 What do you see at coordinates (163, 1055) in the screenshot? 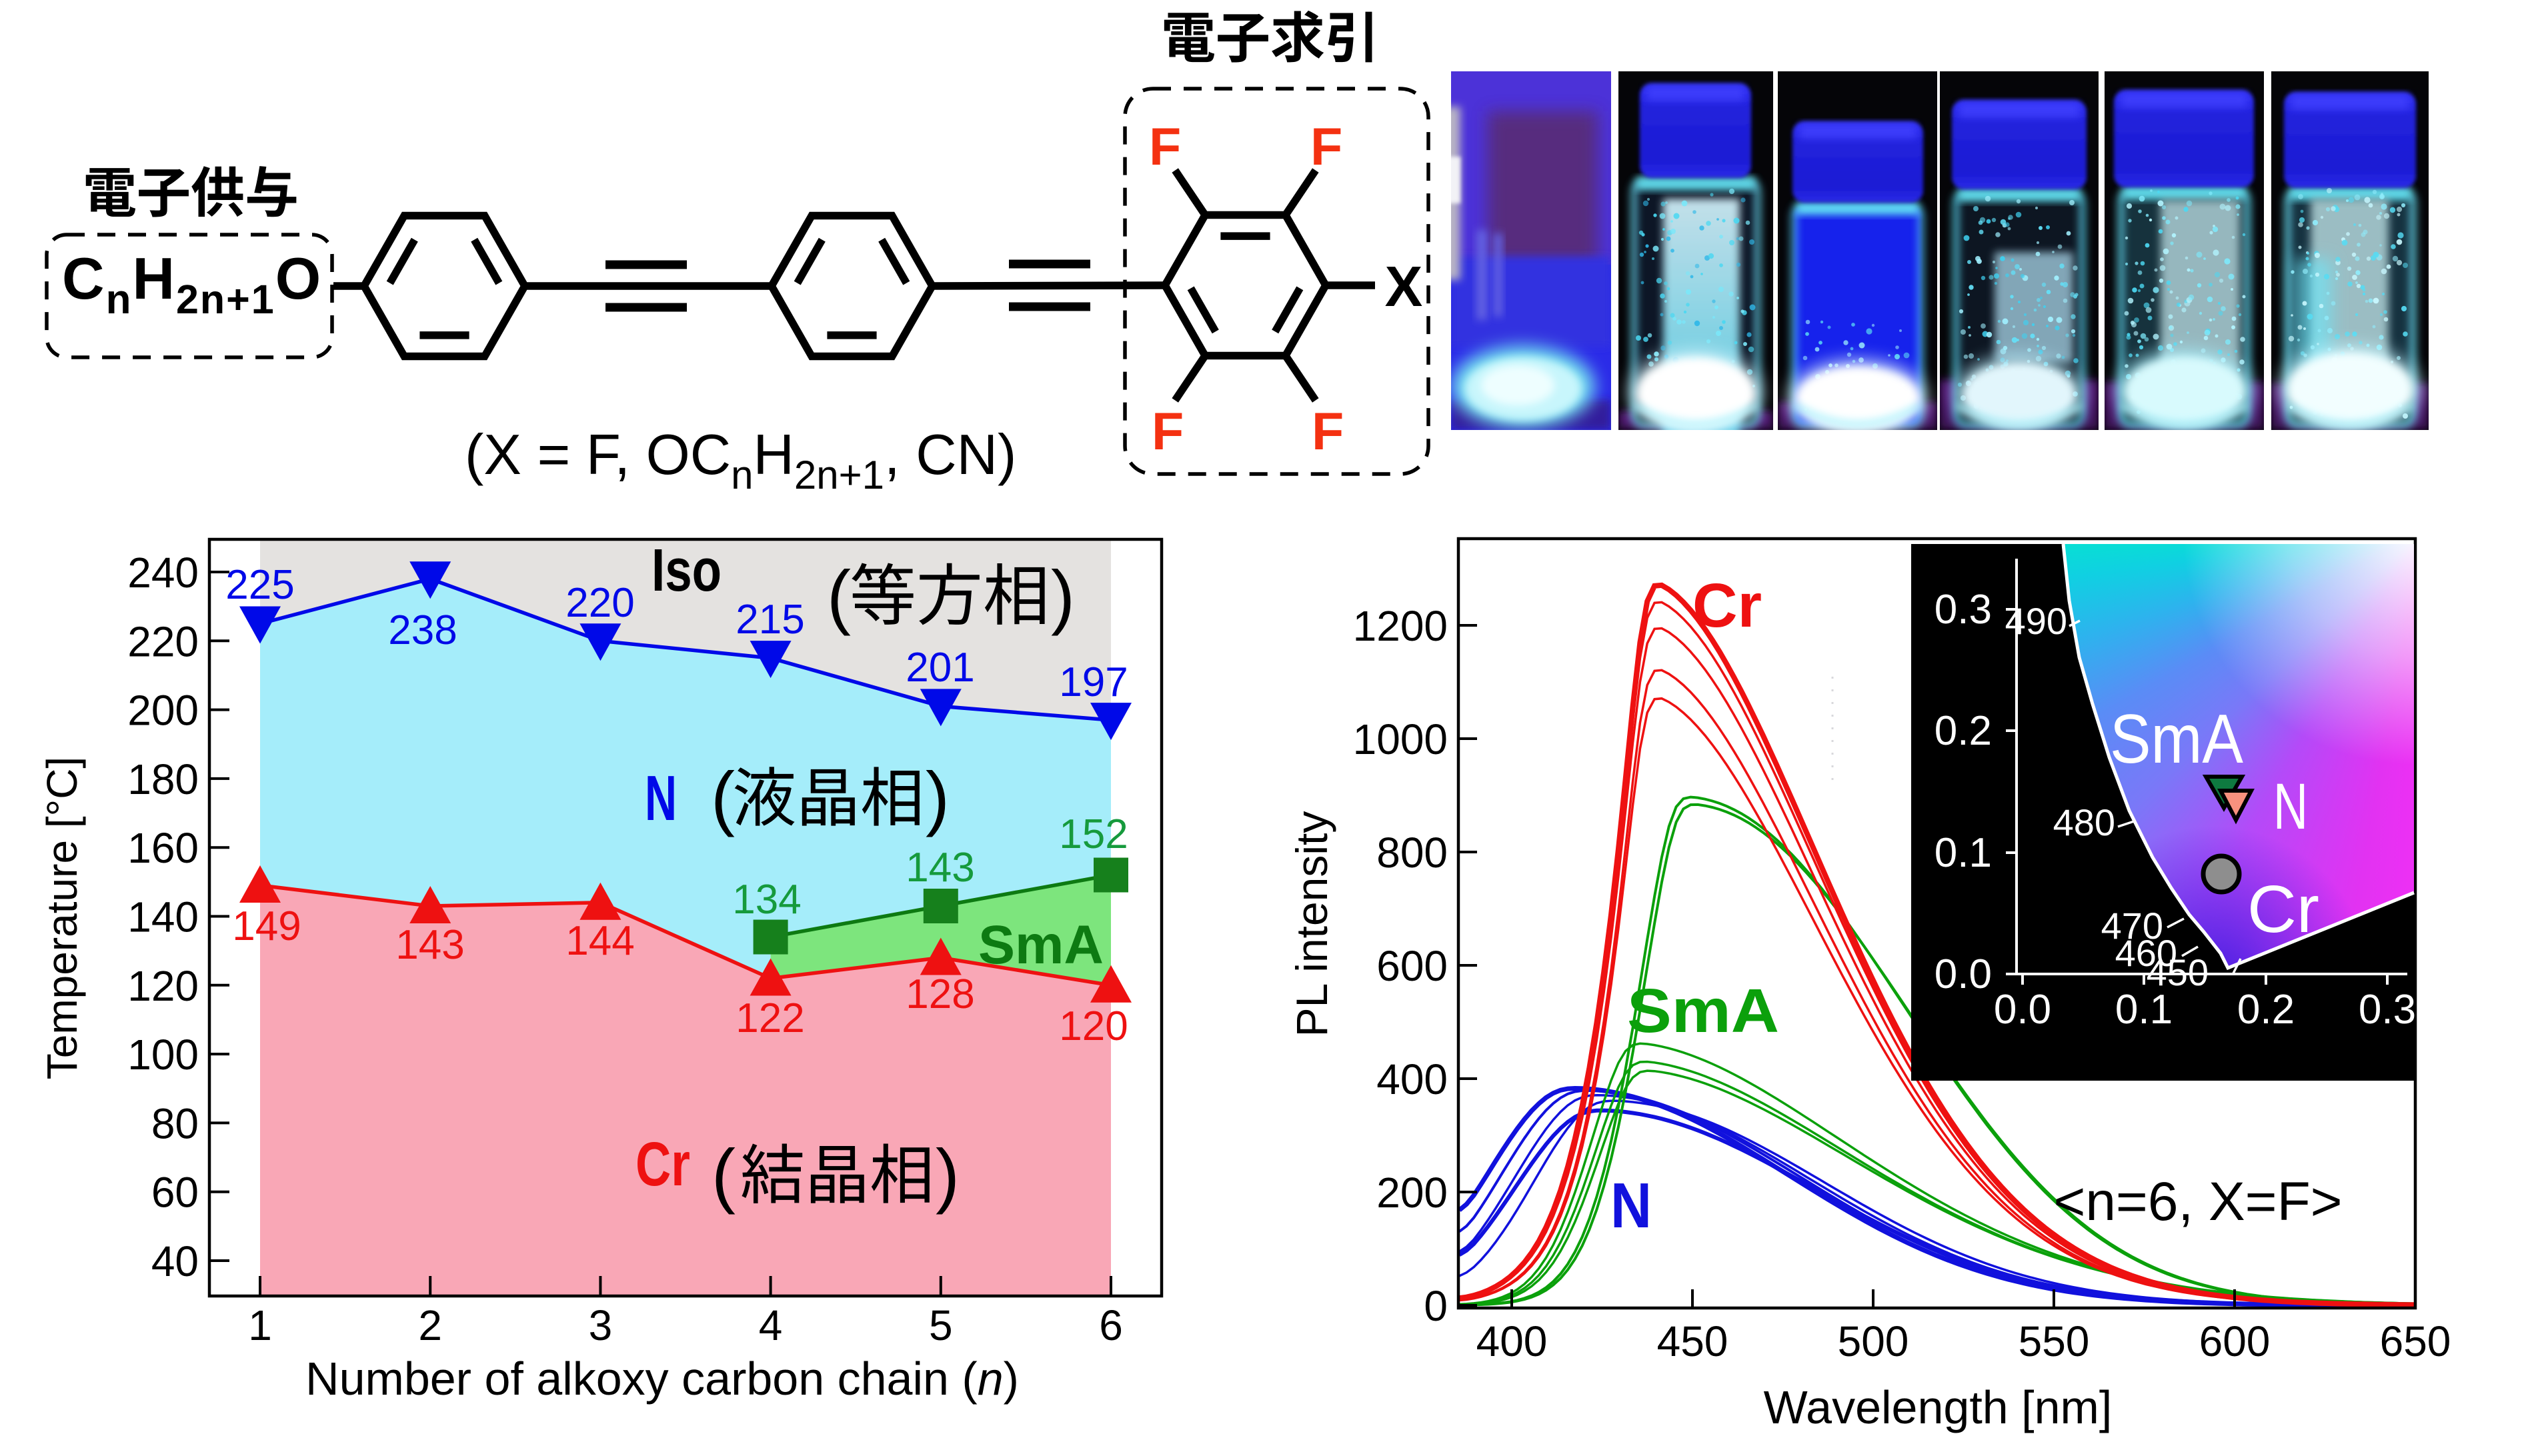
I see `svg-text: 100` at bounding box center [163, 1055].